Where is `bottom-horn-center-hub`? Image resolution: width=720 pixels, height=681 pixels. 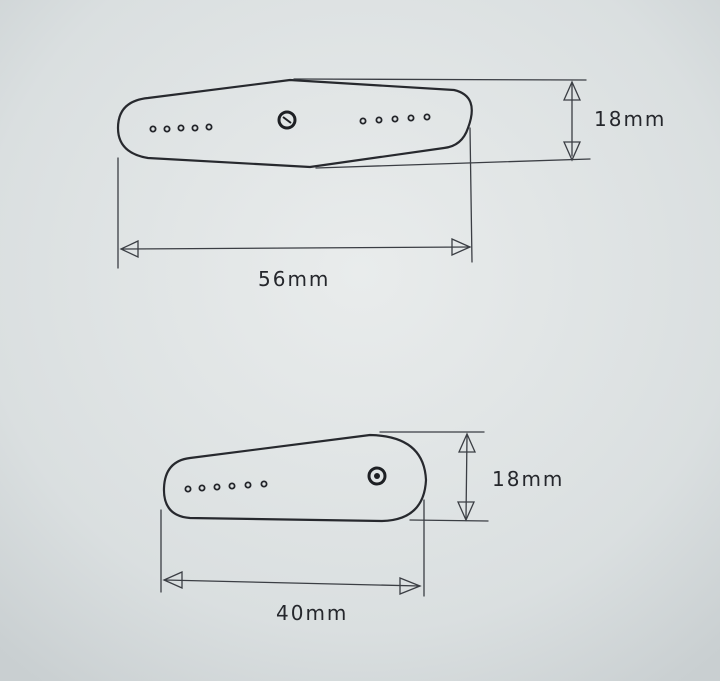
bottom-horn-center-hub is located at coordinates (377, 476).